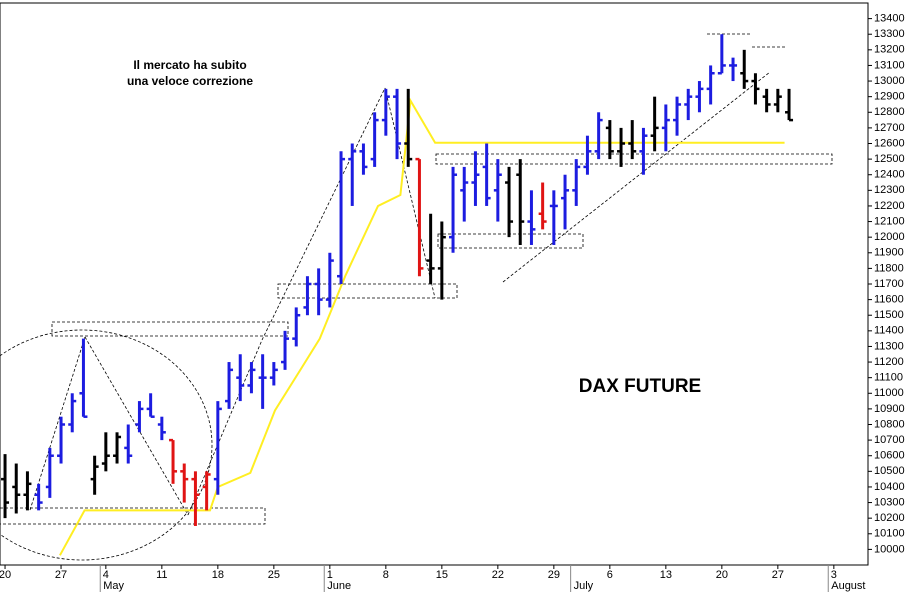 This screenshot has height=592, width=921. I want to click on y-tick-label: 10000, so click(889, 549).